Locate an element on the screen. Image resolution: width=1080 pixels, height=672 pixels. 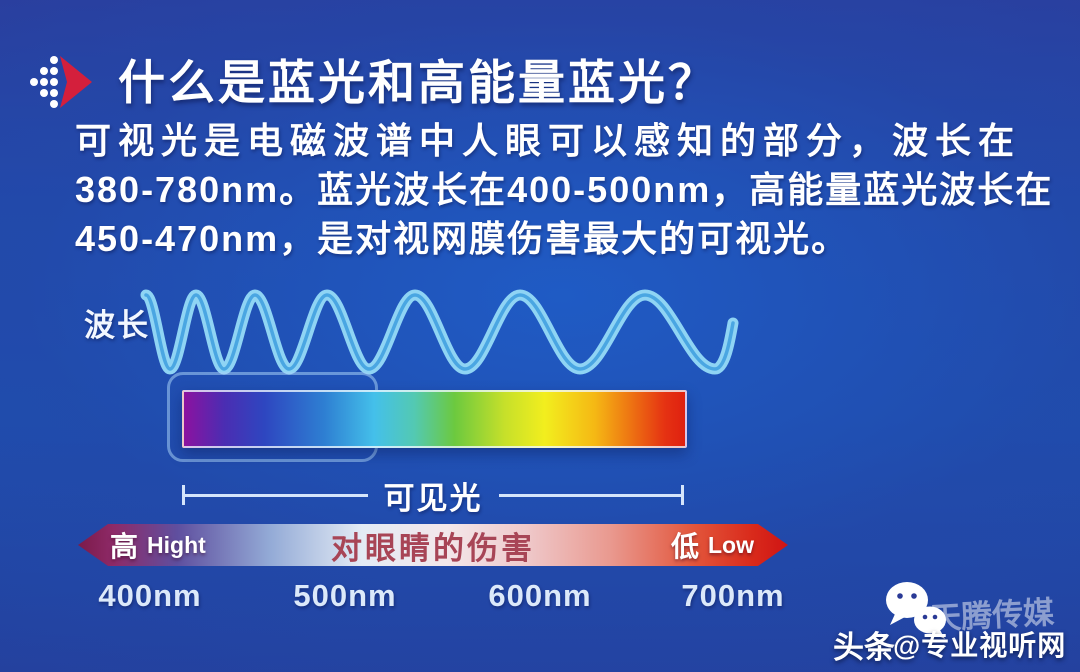
bracket-right-tick is located at coordinates (682, 495).